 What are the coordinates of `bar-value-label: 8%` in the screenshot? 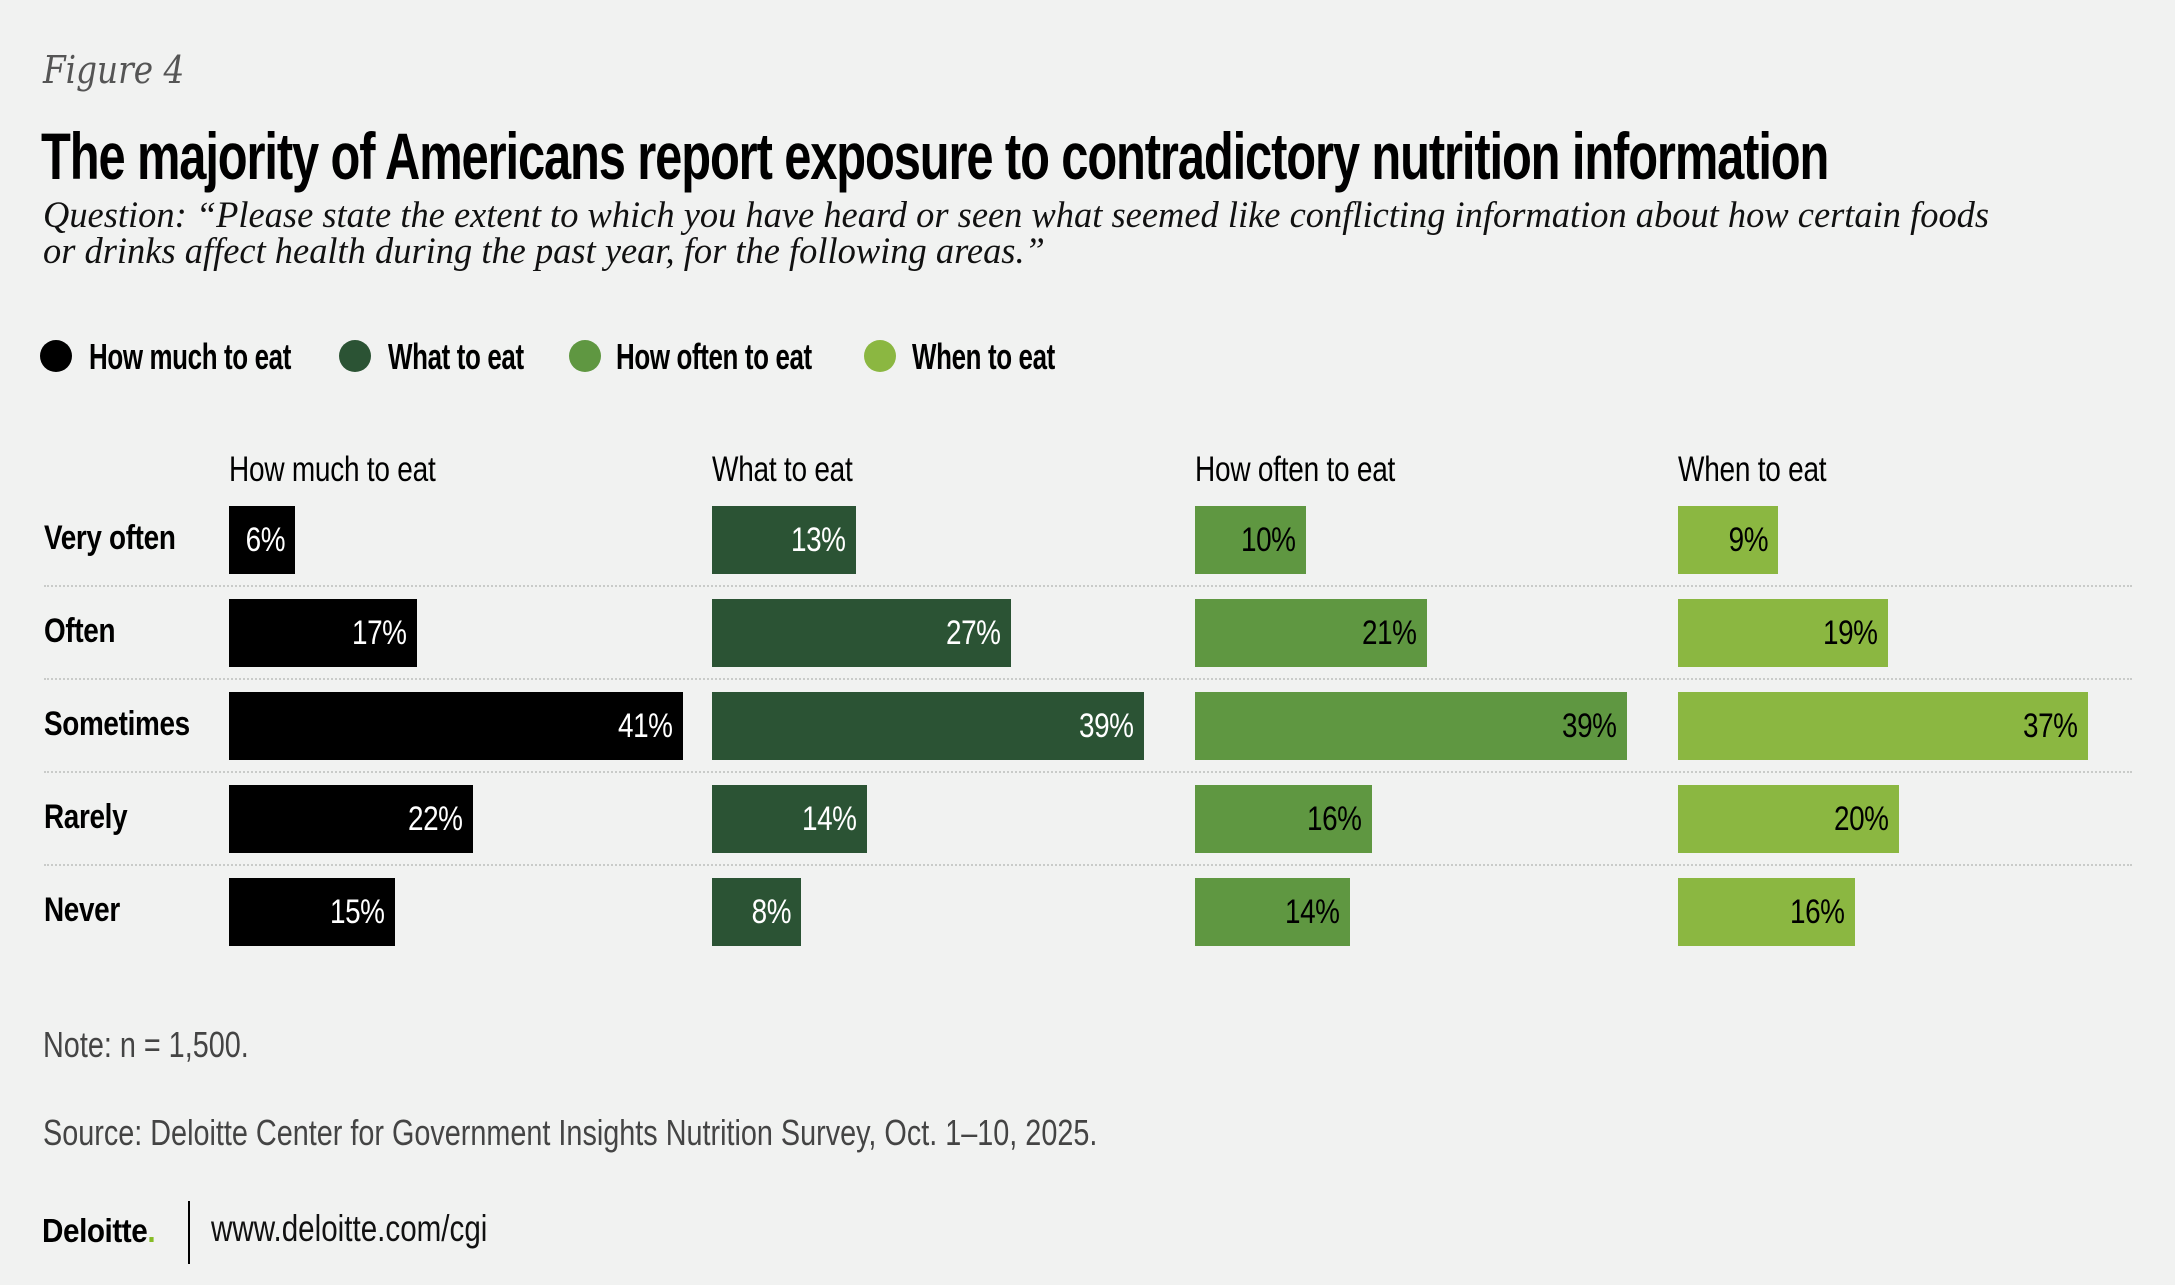 It's located at (767, 912).